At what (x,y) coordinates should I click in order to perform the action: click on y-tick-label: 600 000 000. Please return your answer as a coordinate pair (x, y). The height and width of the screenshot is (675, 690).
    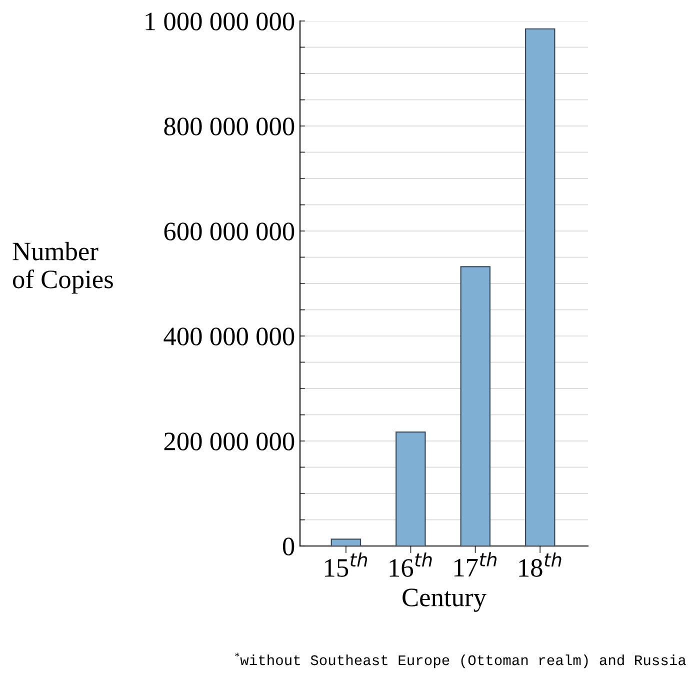
    Looking at the image, I should click on (229, 231).